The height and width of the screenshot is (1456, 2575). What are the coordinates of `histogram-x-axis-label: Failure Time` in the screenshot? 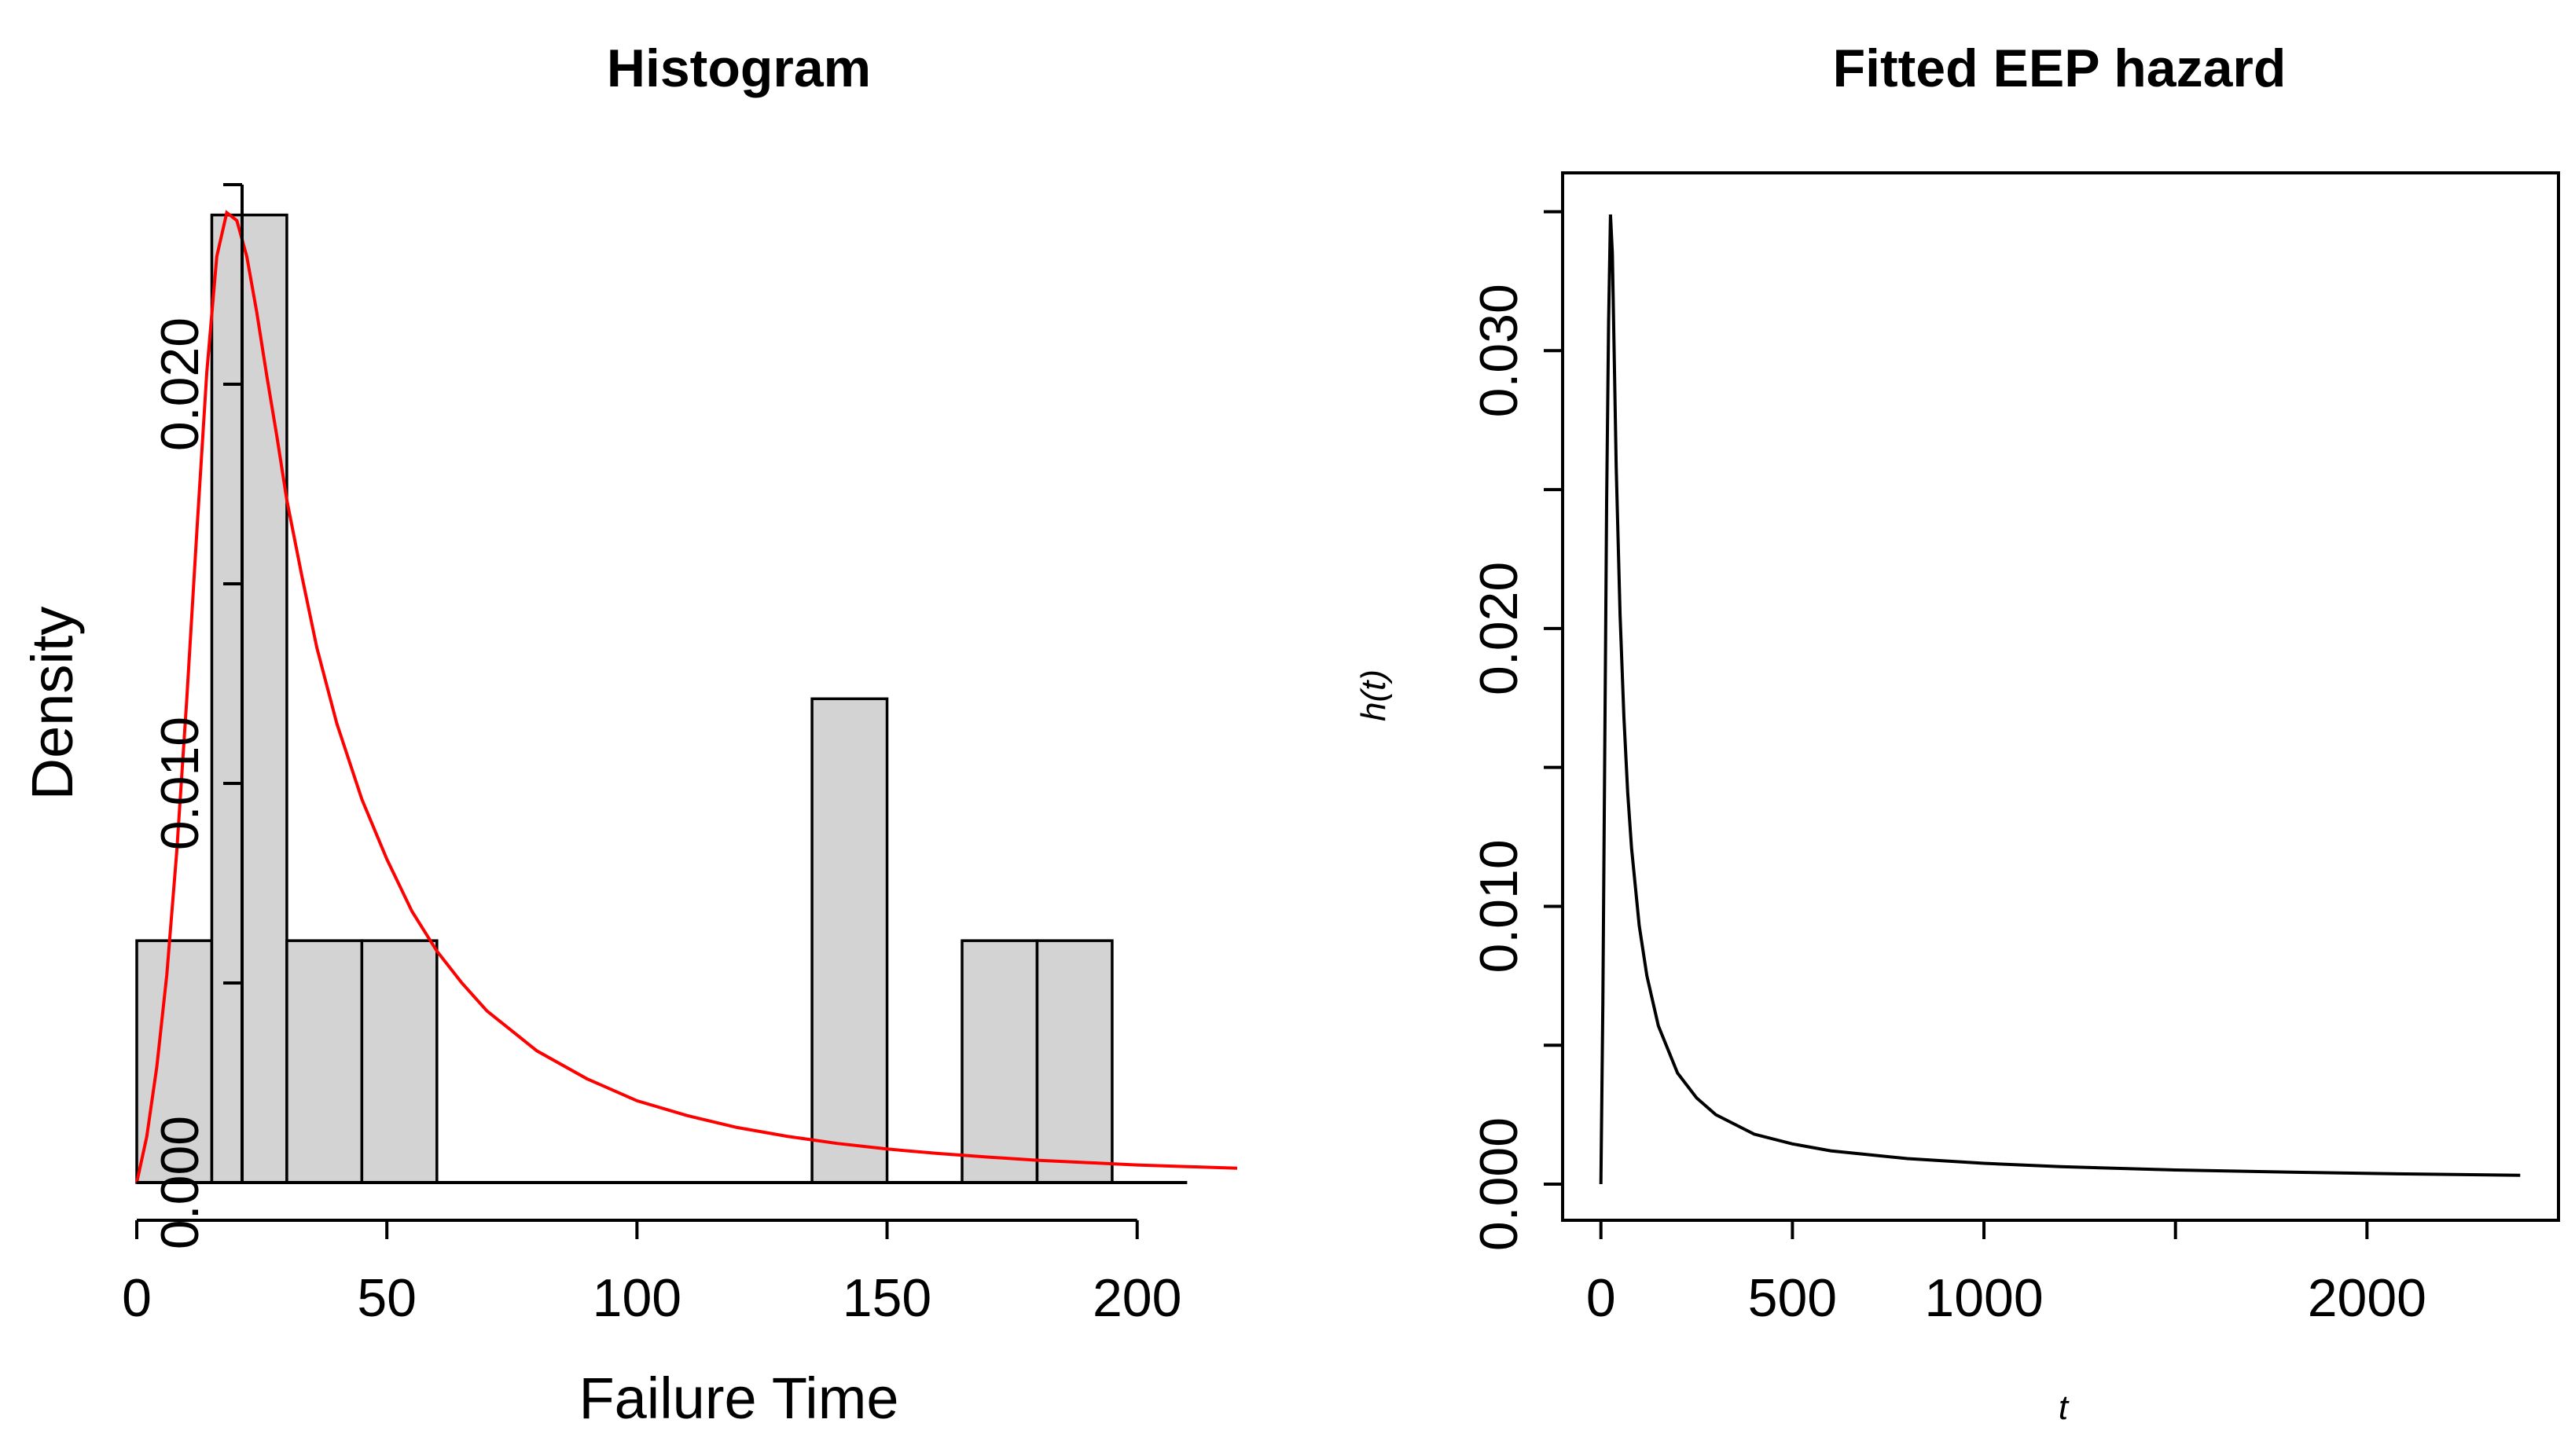 It's located at (738, 1398).